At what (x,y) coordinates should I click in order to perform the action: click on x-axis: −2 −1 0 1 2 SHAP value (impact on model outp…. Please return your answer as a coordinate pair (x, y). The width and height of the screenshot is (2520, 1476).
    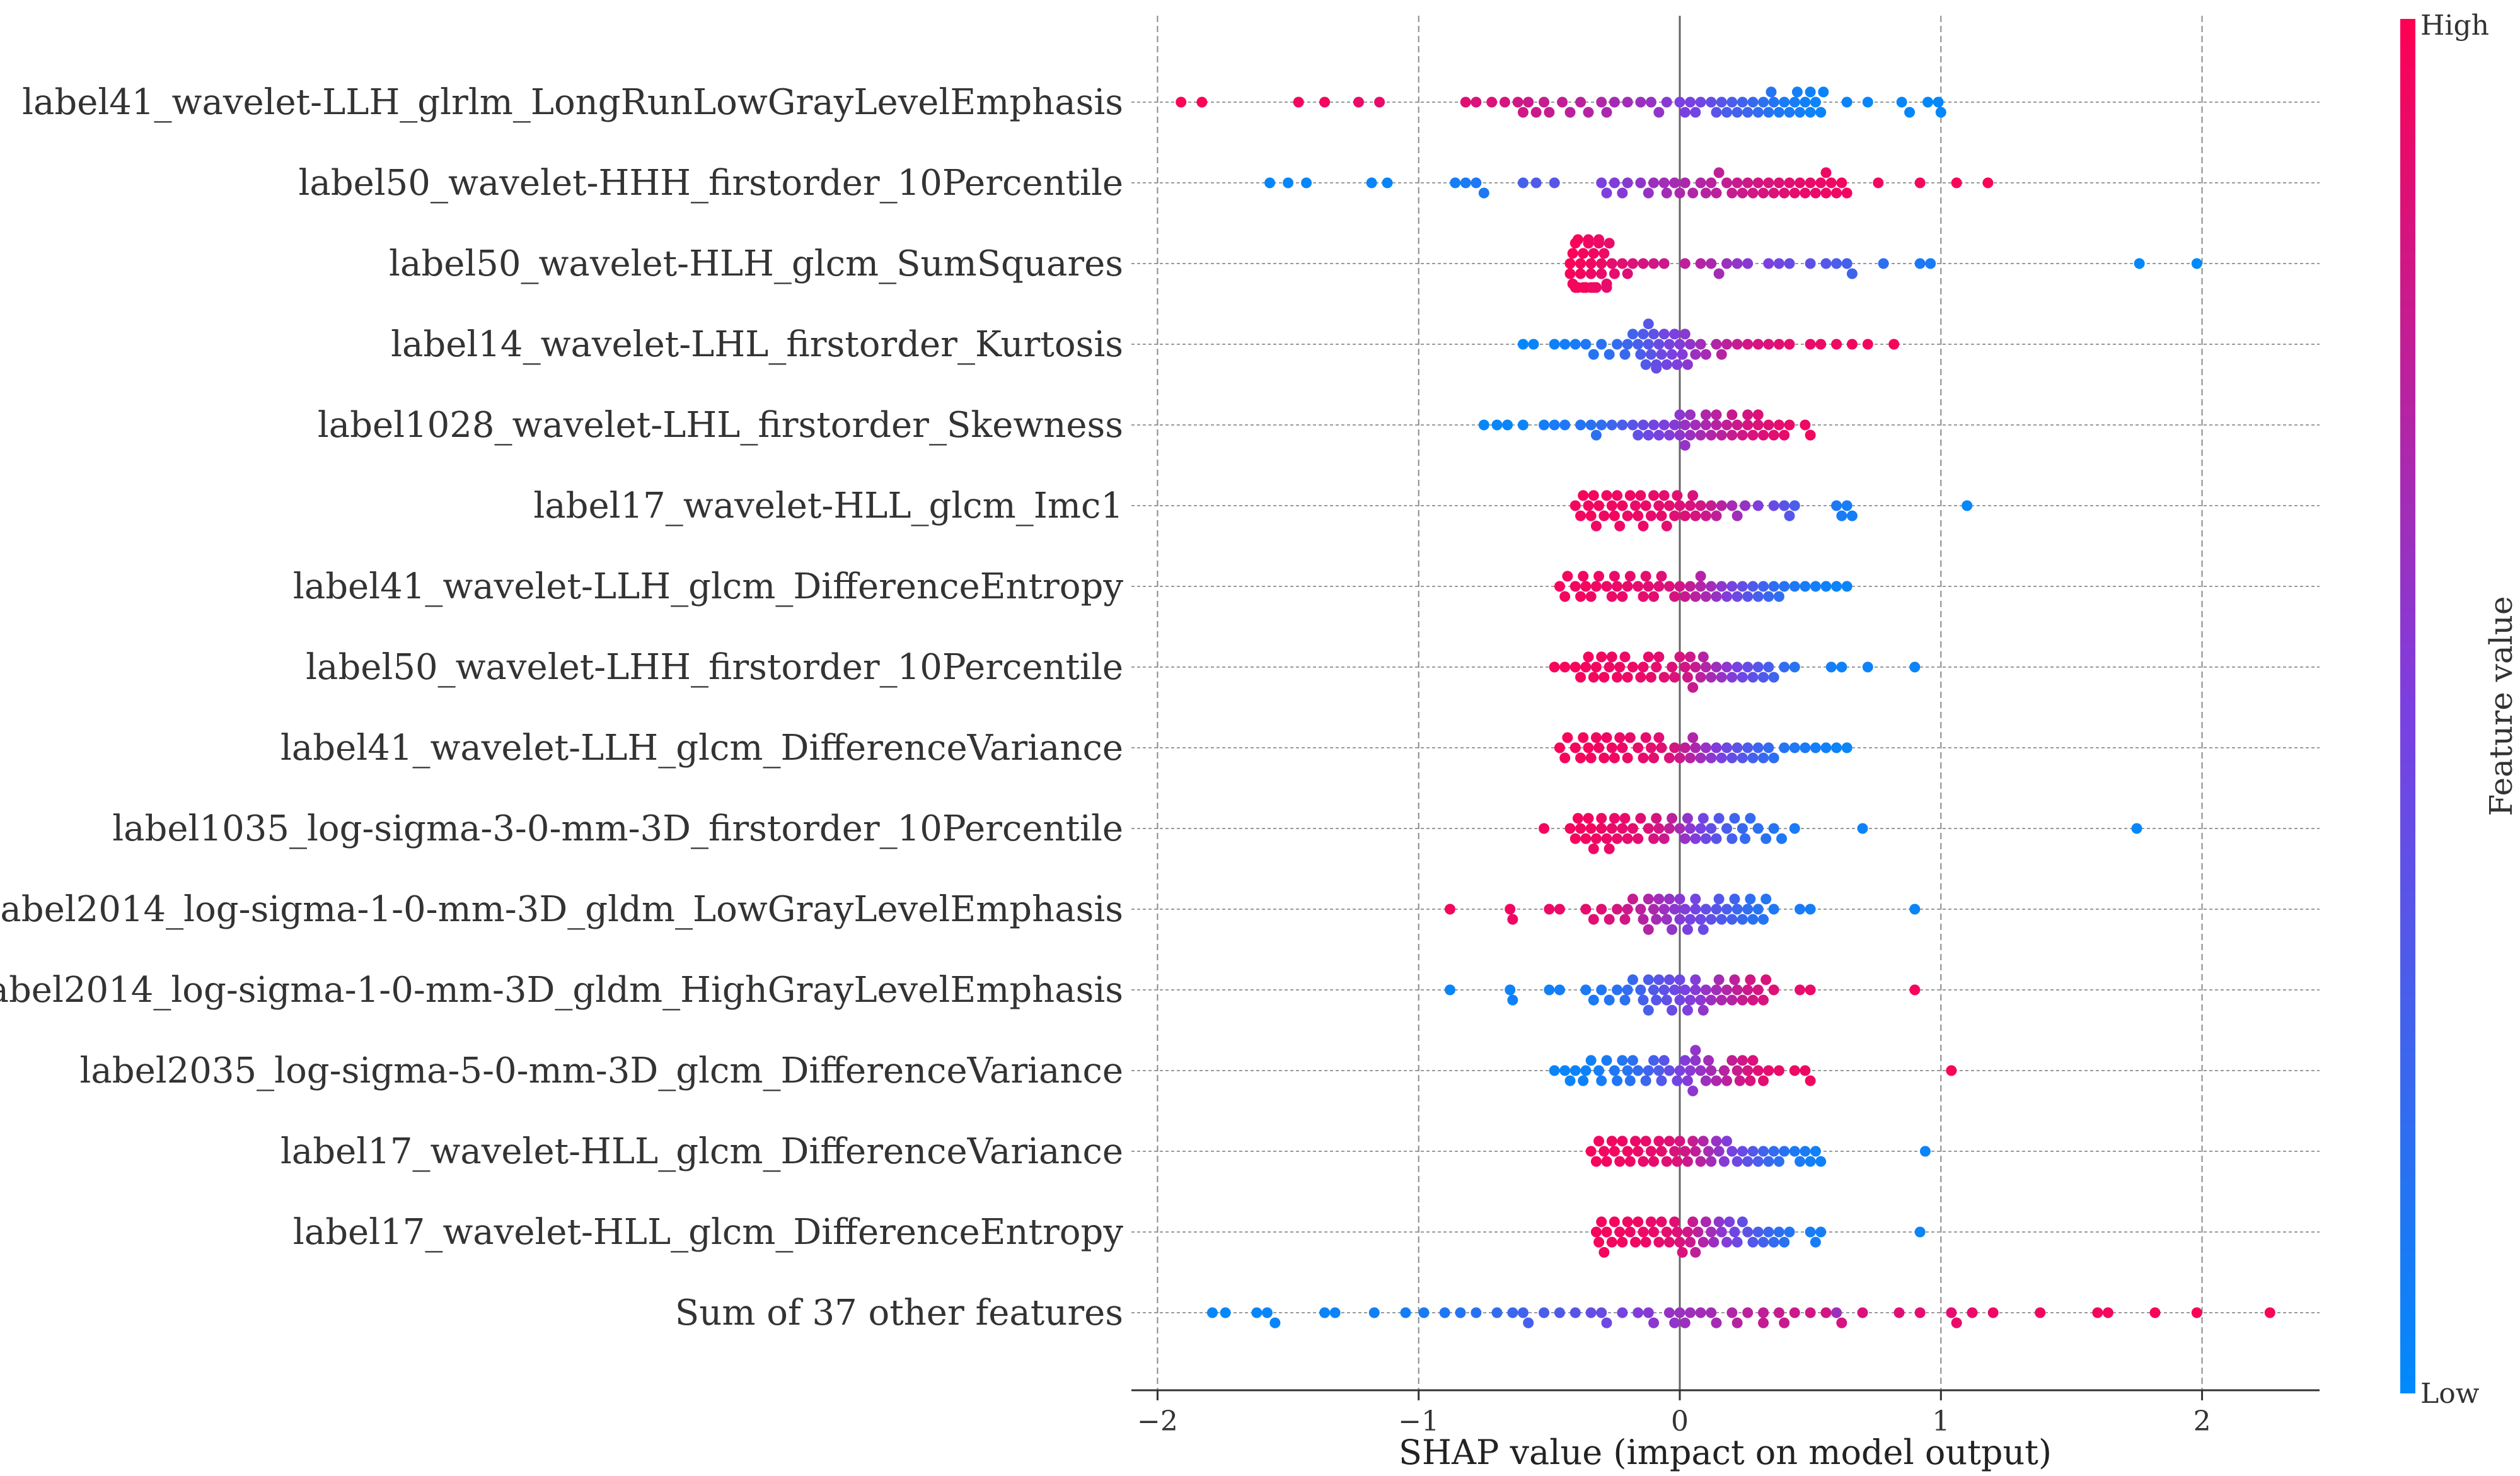
    Looking at the image, I should click on (1725, 1430).